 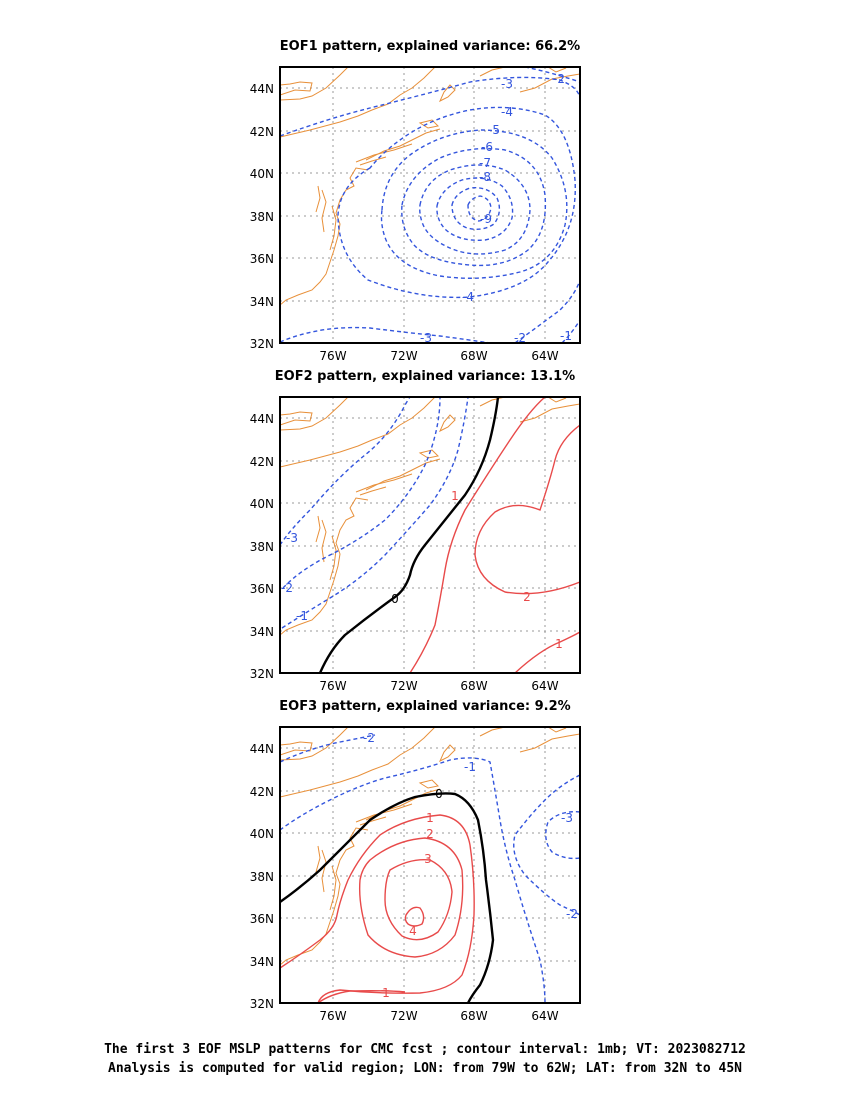 What do you see at coordinates (413, 931) in the screenshot?
I see `contour-label: 4` at bounding box center [413, 931].